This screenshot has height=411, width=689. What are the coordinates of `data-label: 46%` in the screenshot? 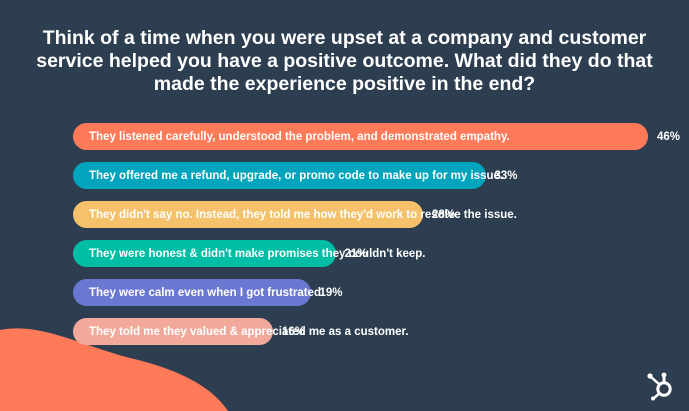 It's located at (669, 136).